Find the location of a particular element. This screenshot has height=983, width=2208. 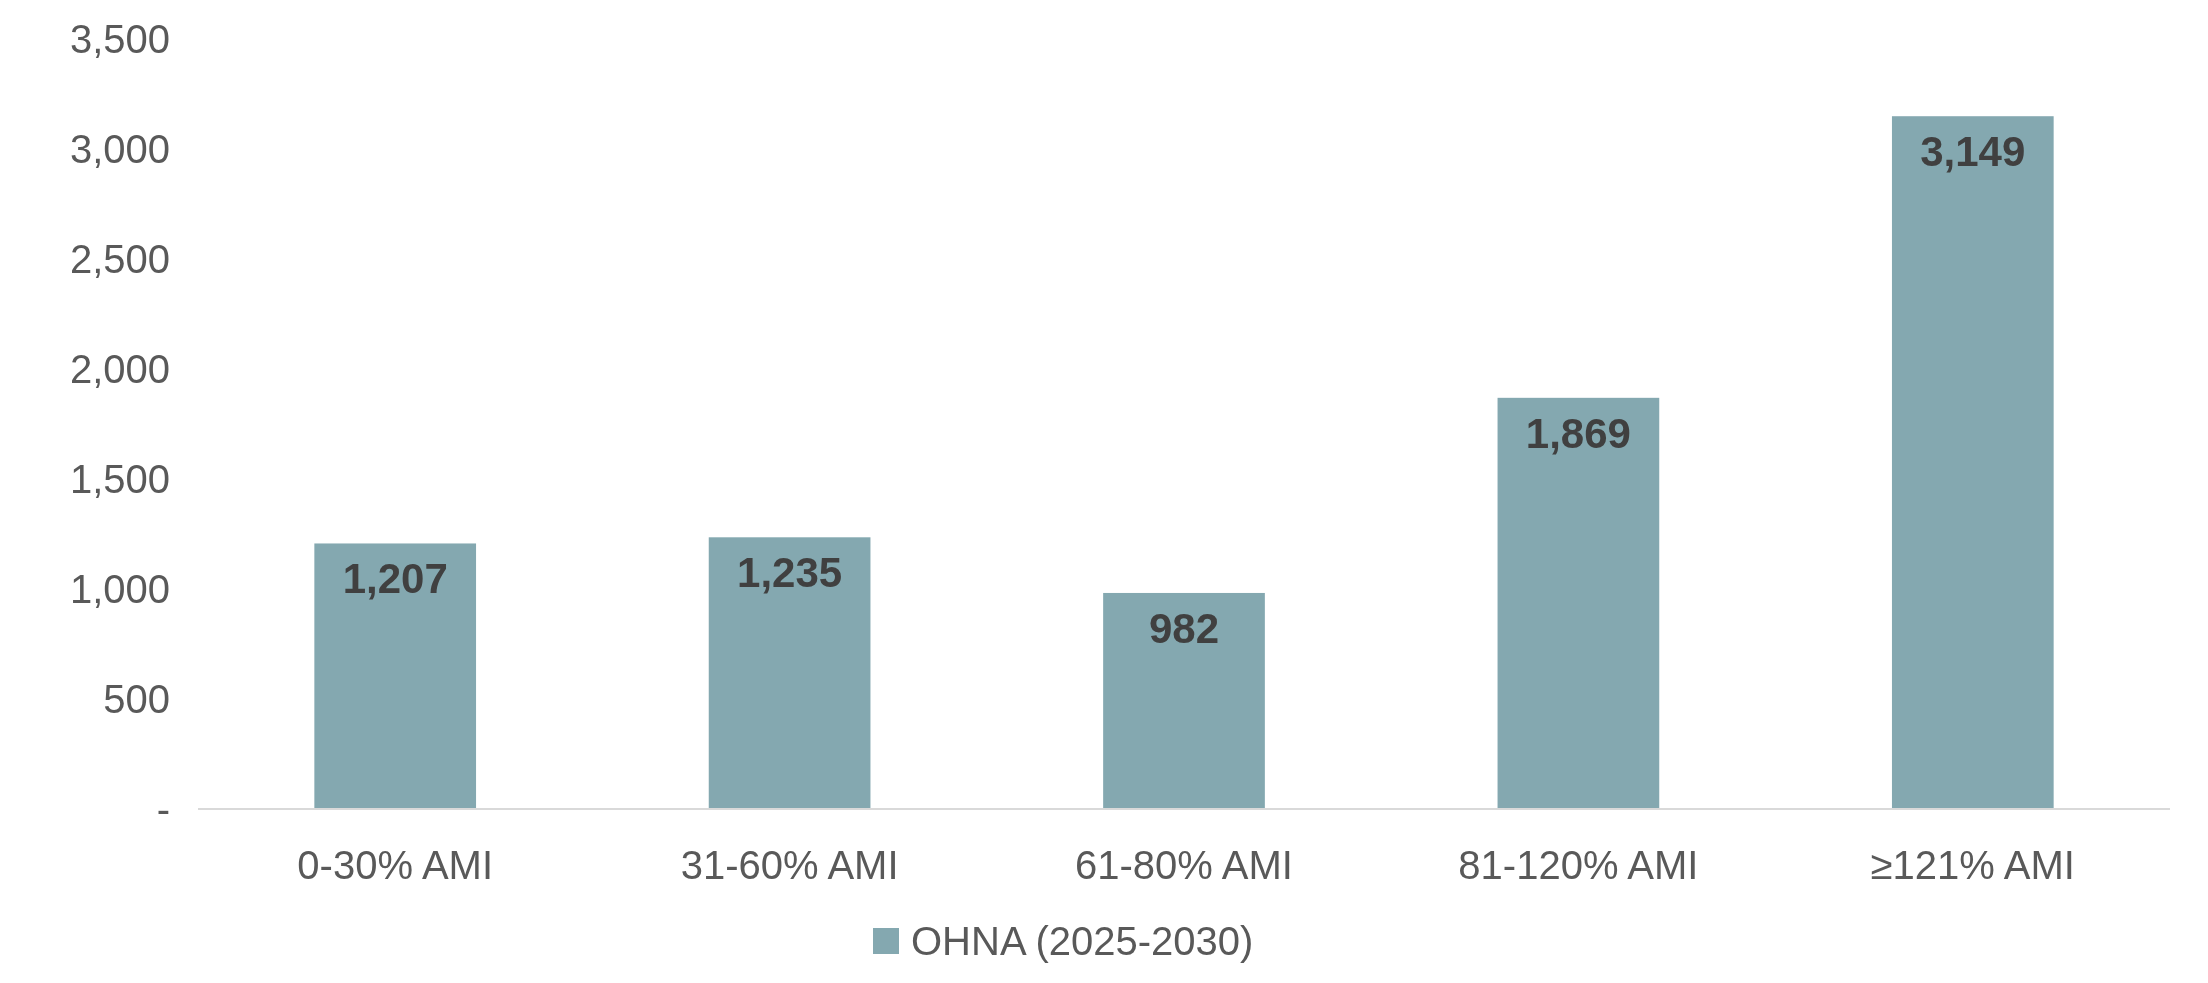

x-tick-label: 61-80% AMI is located at coordinates (1184, 865).